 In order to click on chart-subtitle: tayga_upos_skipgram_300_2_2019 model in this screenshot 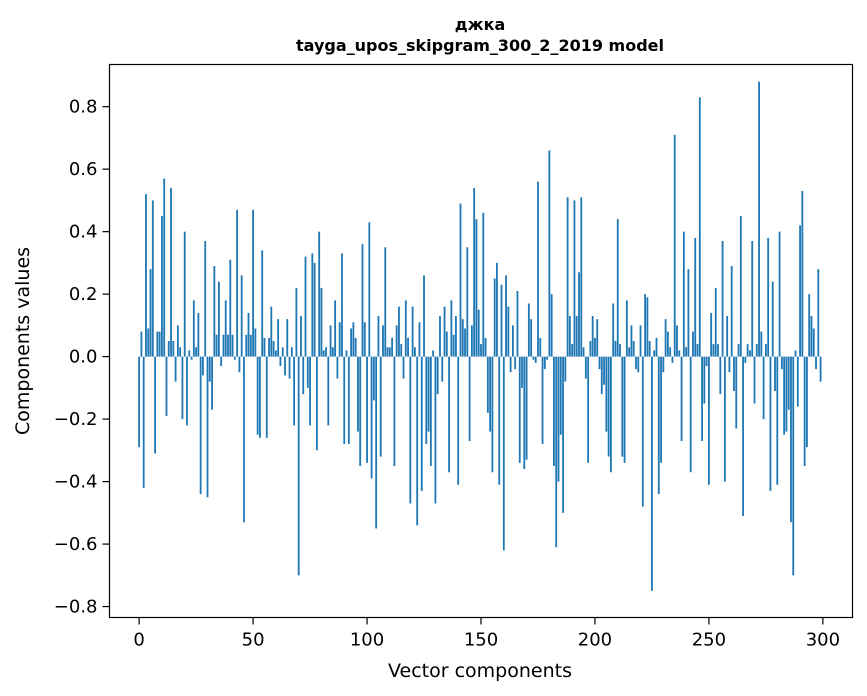, I will do `click(480, 45)`.